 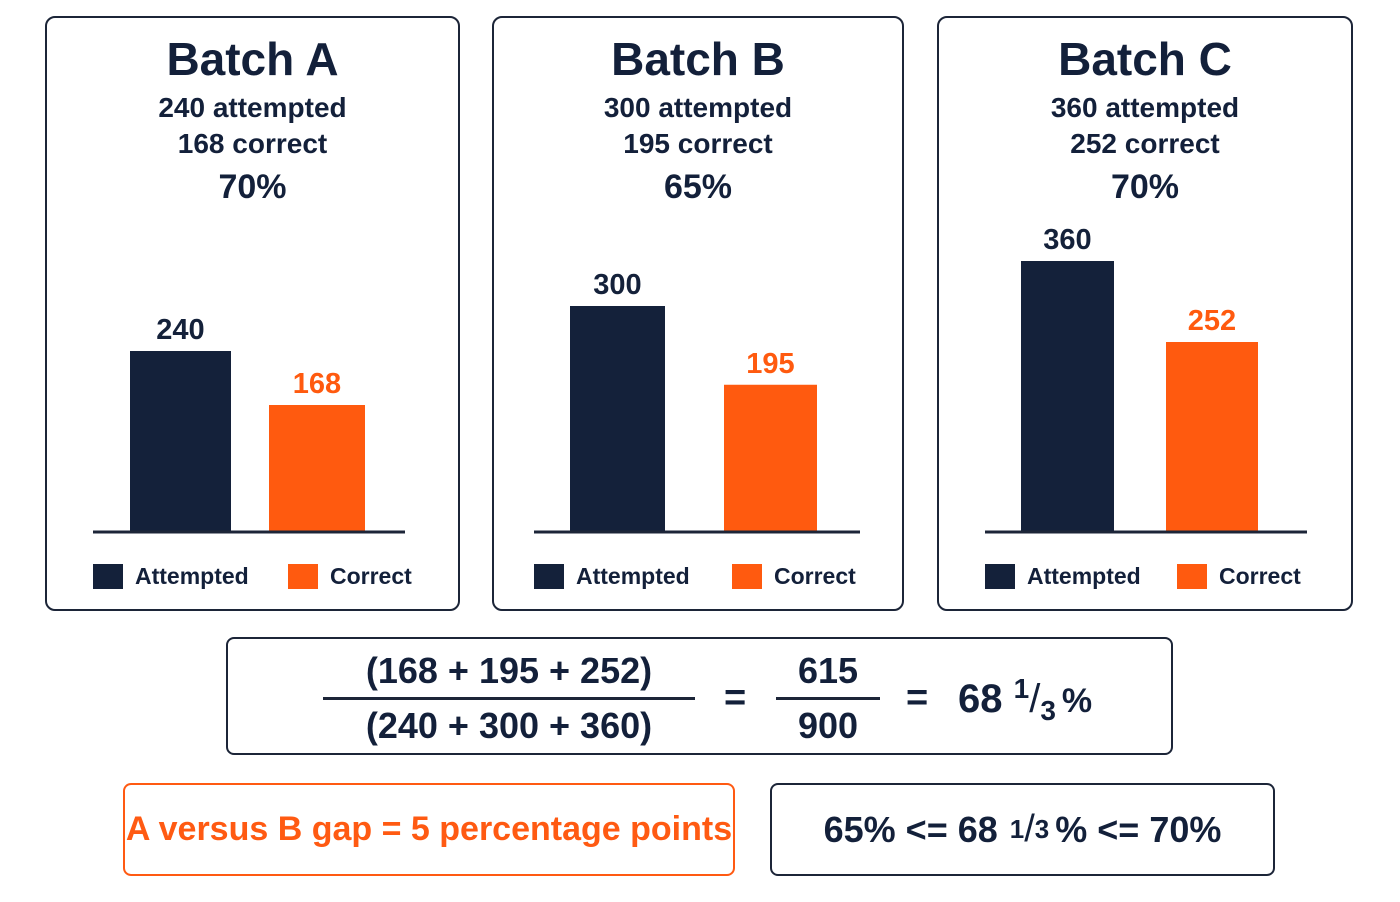 I want to click on bar-chart: 360 252, so click(x=1146, y=379).